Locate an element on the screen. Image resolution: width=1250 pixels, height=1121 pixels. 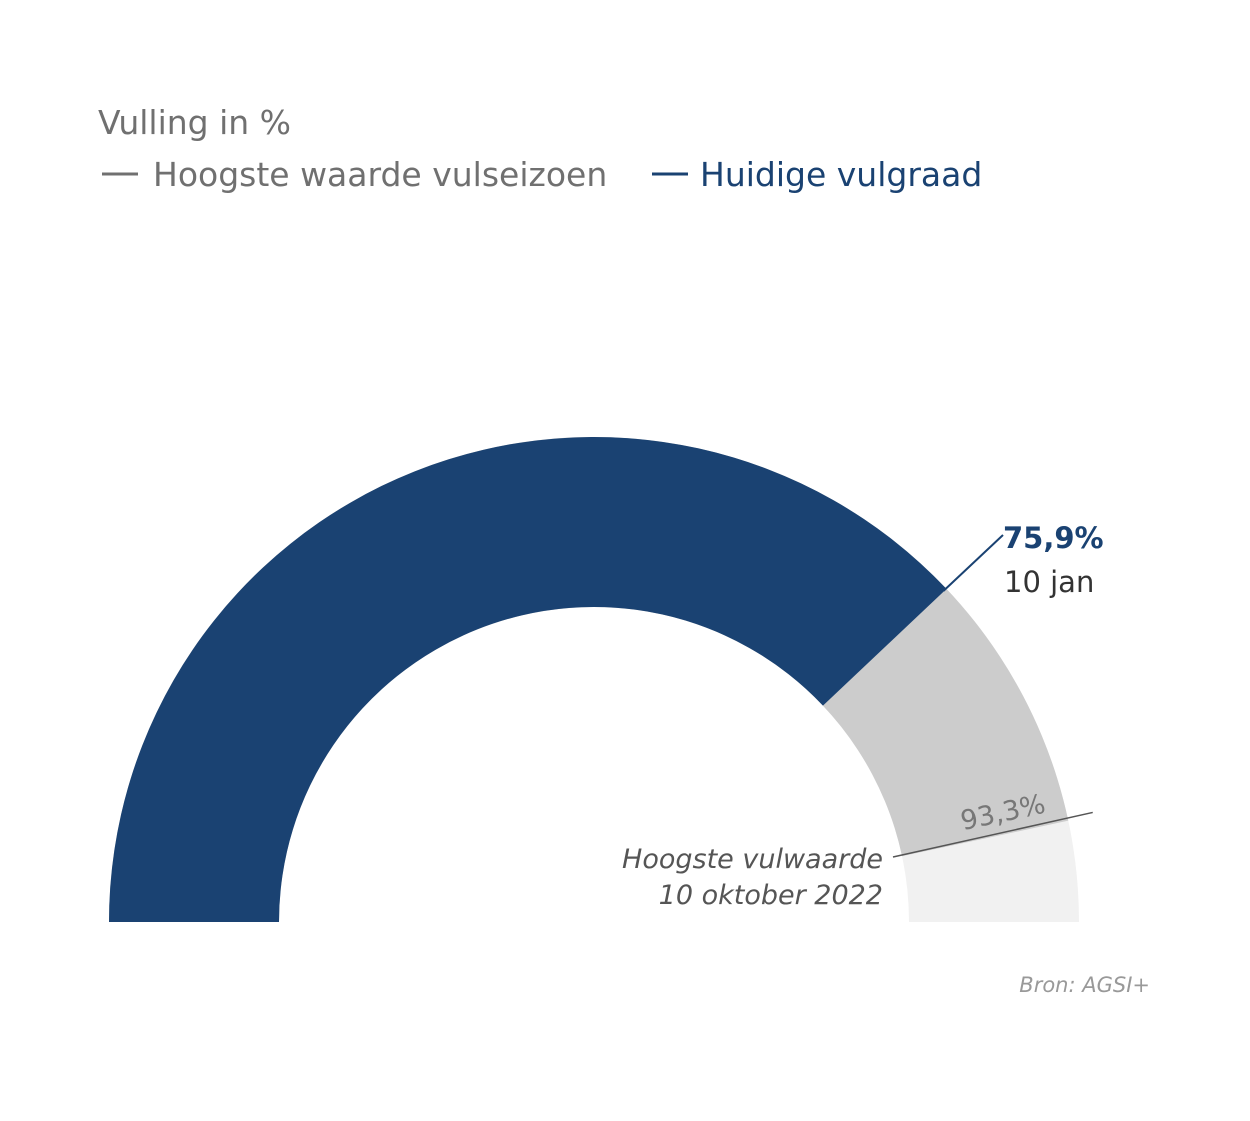
annotation: 10 oktober 2022 is located at coordinates (771, 895).